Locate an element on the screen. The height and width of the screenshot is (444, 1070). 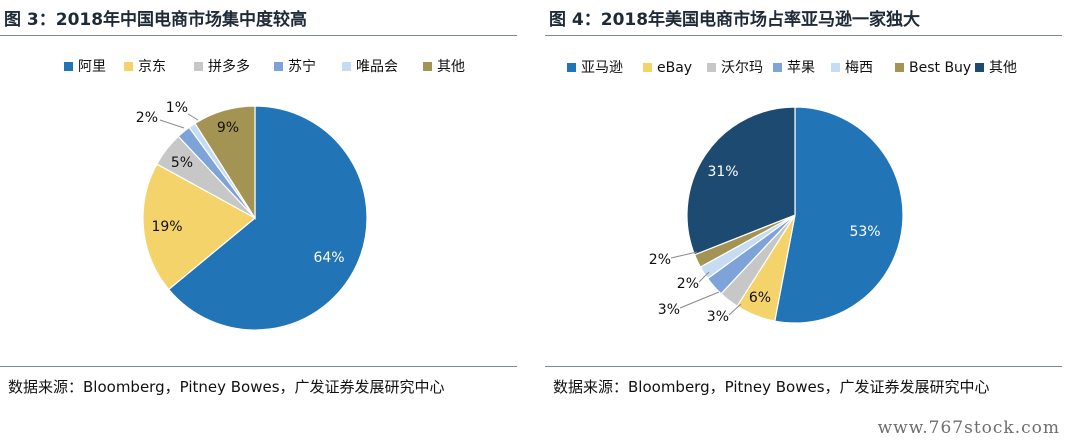
legend-label: 京东 is located at coordinates (152, 67).